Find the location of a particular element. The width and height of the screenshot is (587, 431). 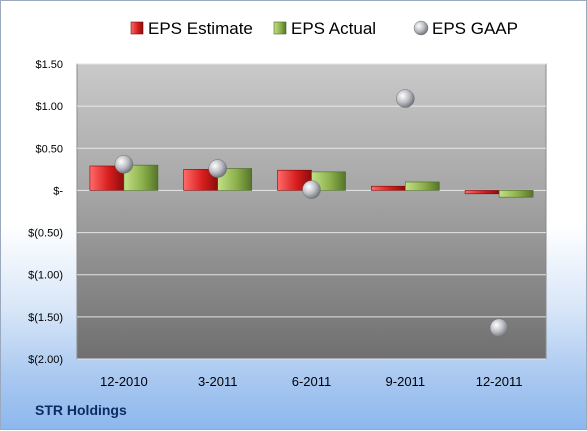

legend-label: EPS Estimate is located at coordinates (200, 28).